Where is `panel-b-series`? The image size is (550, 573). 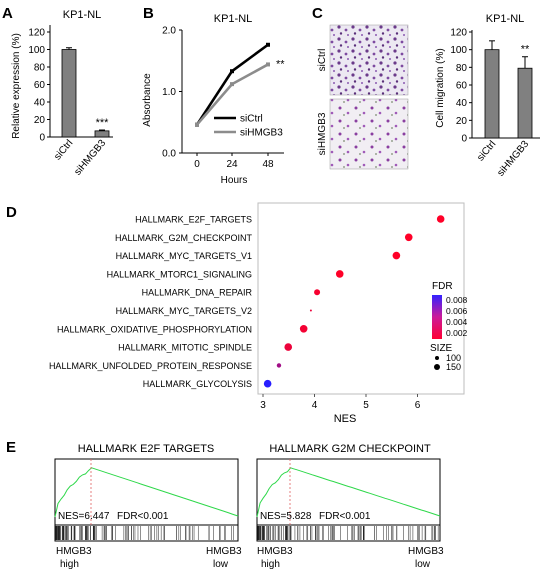 panel-b-series is located at coordinates (232, 84).